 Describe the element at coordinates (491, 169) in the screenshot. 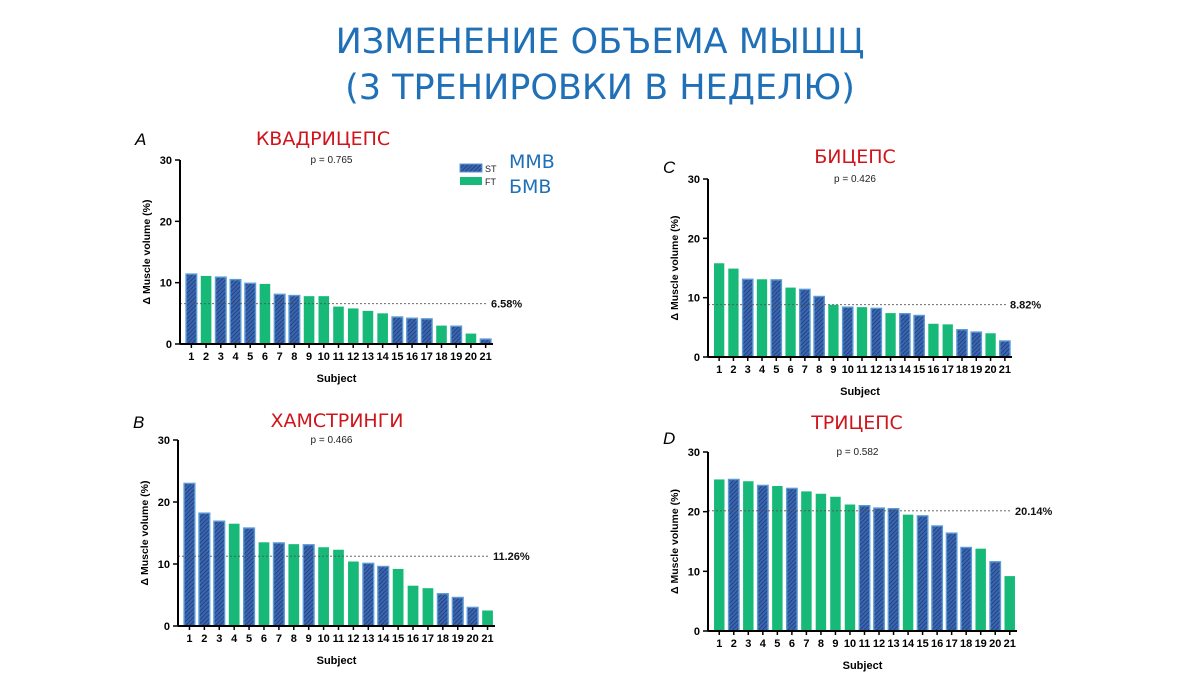

I see `legend-label-st: ST` at that location.